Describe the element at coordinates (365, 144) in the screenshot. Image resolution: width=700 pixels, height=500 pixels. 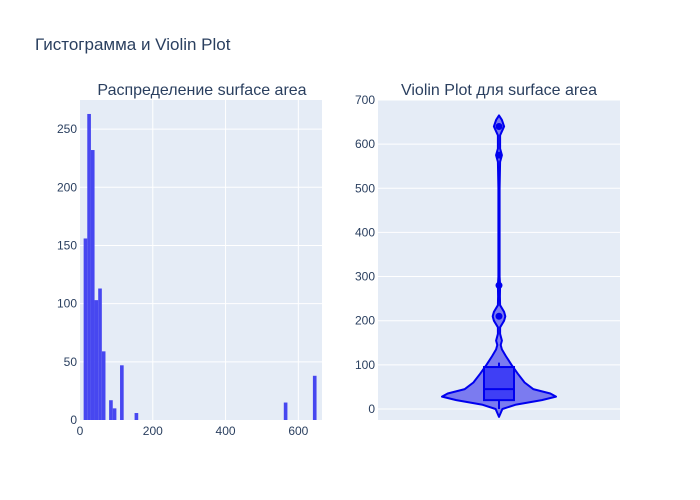
I see `violin-y-tick-label: 600` at that location.